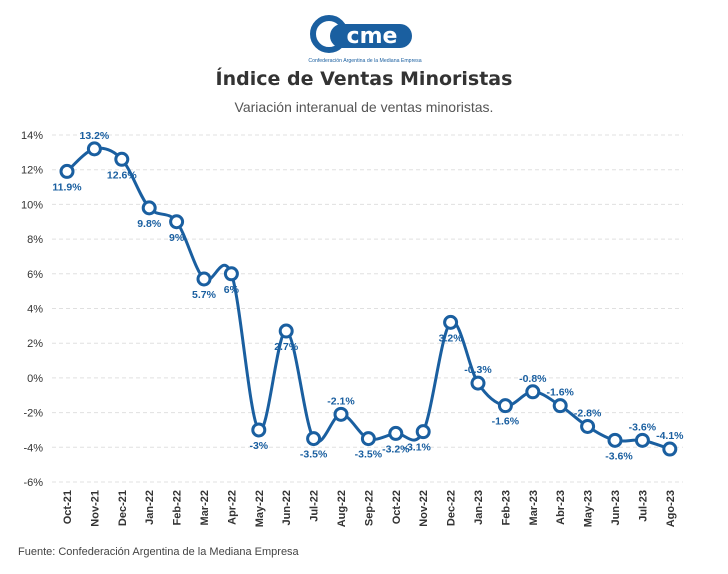 The width and height of the screenshot is (728, 574). What do you see at coordinates (561, 507) in the screenshot?
I see `x-tick-label: Abr-23` at bounding box center [561, 507].